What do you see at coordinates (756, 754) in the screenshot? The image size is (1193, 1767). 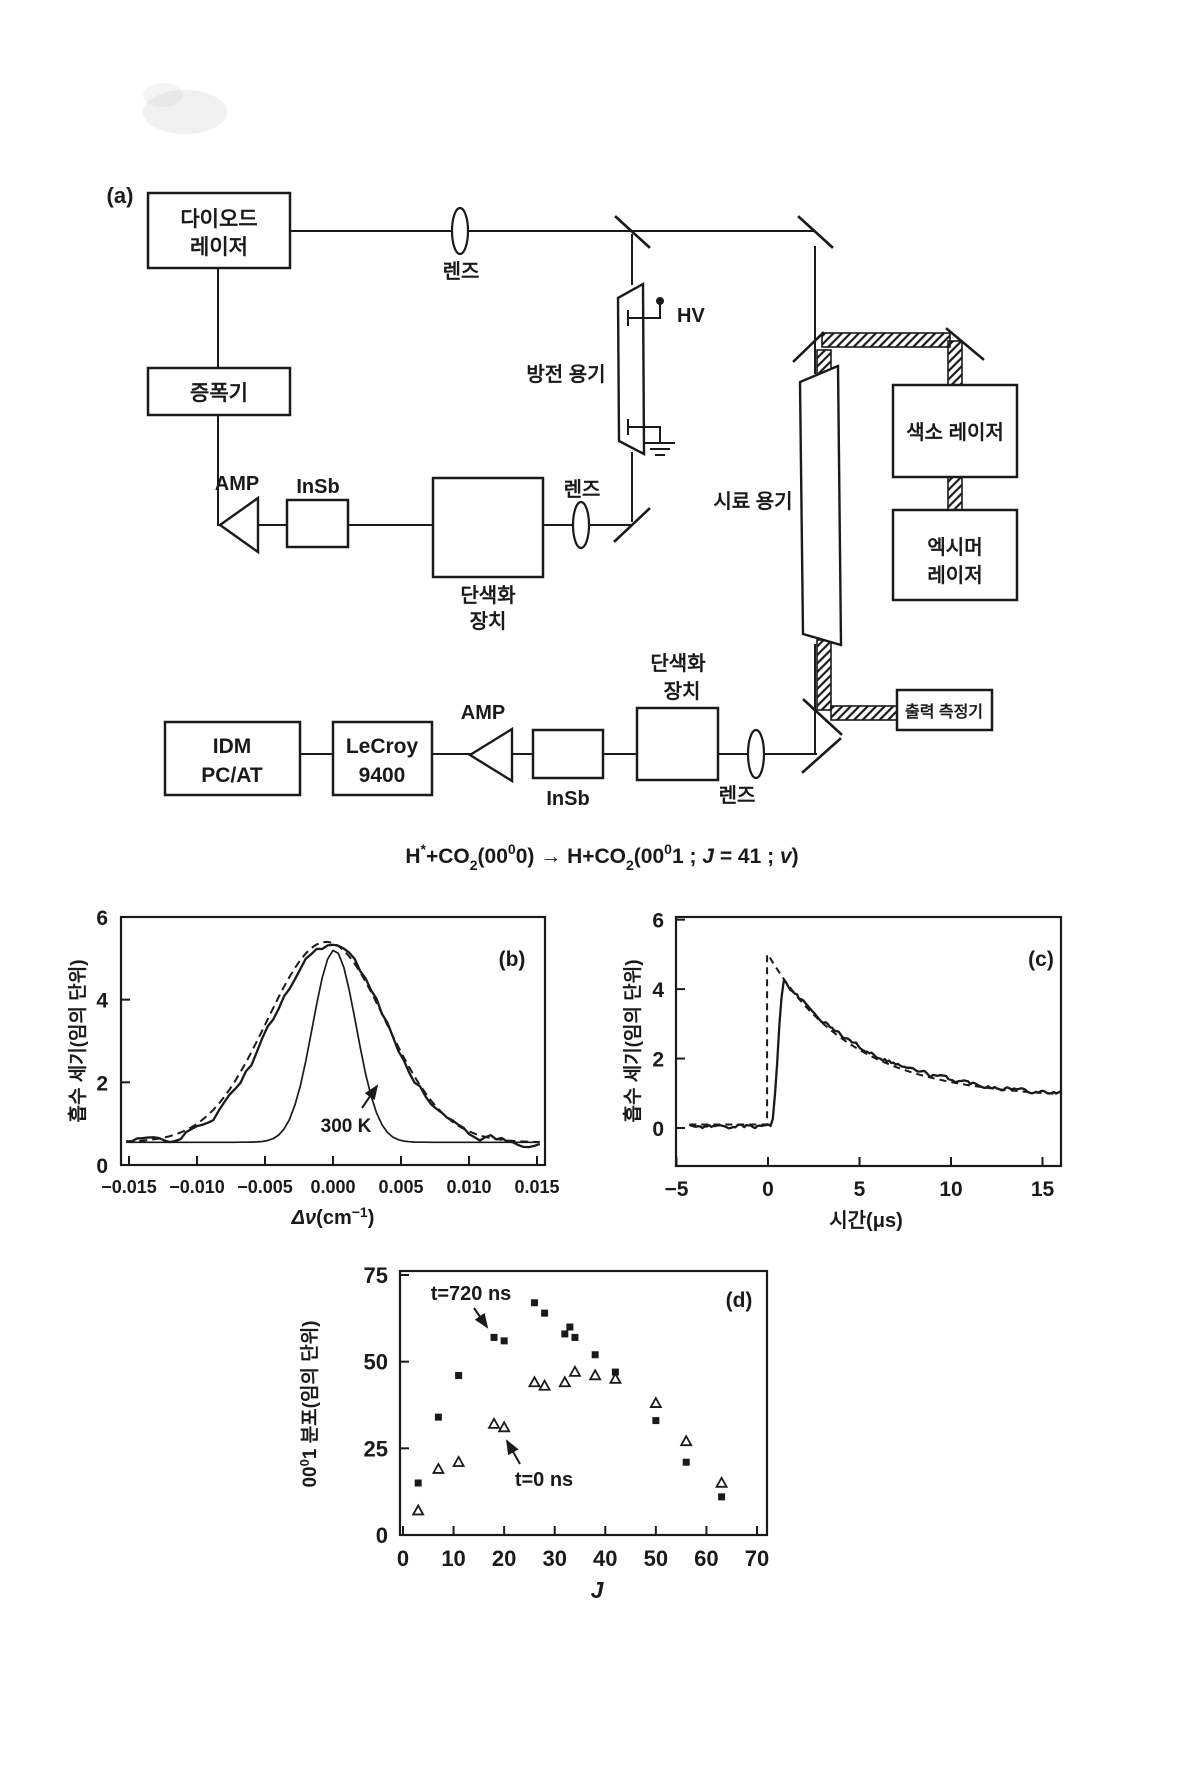 I see `lens3-icon` at bounding box center [756, 754].